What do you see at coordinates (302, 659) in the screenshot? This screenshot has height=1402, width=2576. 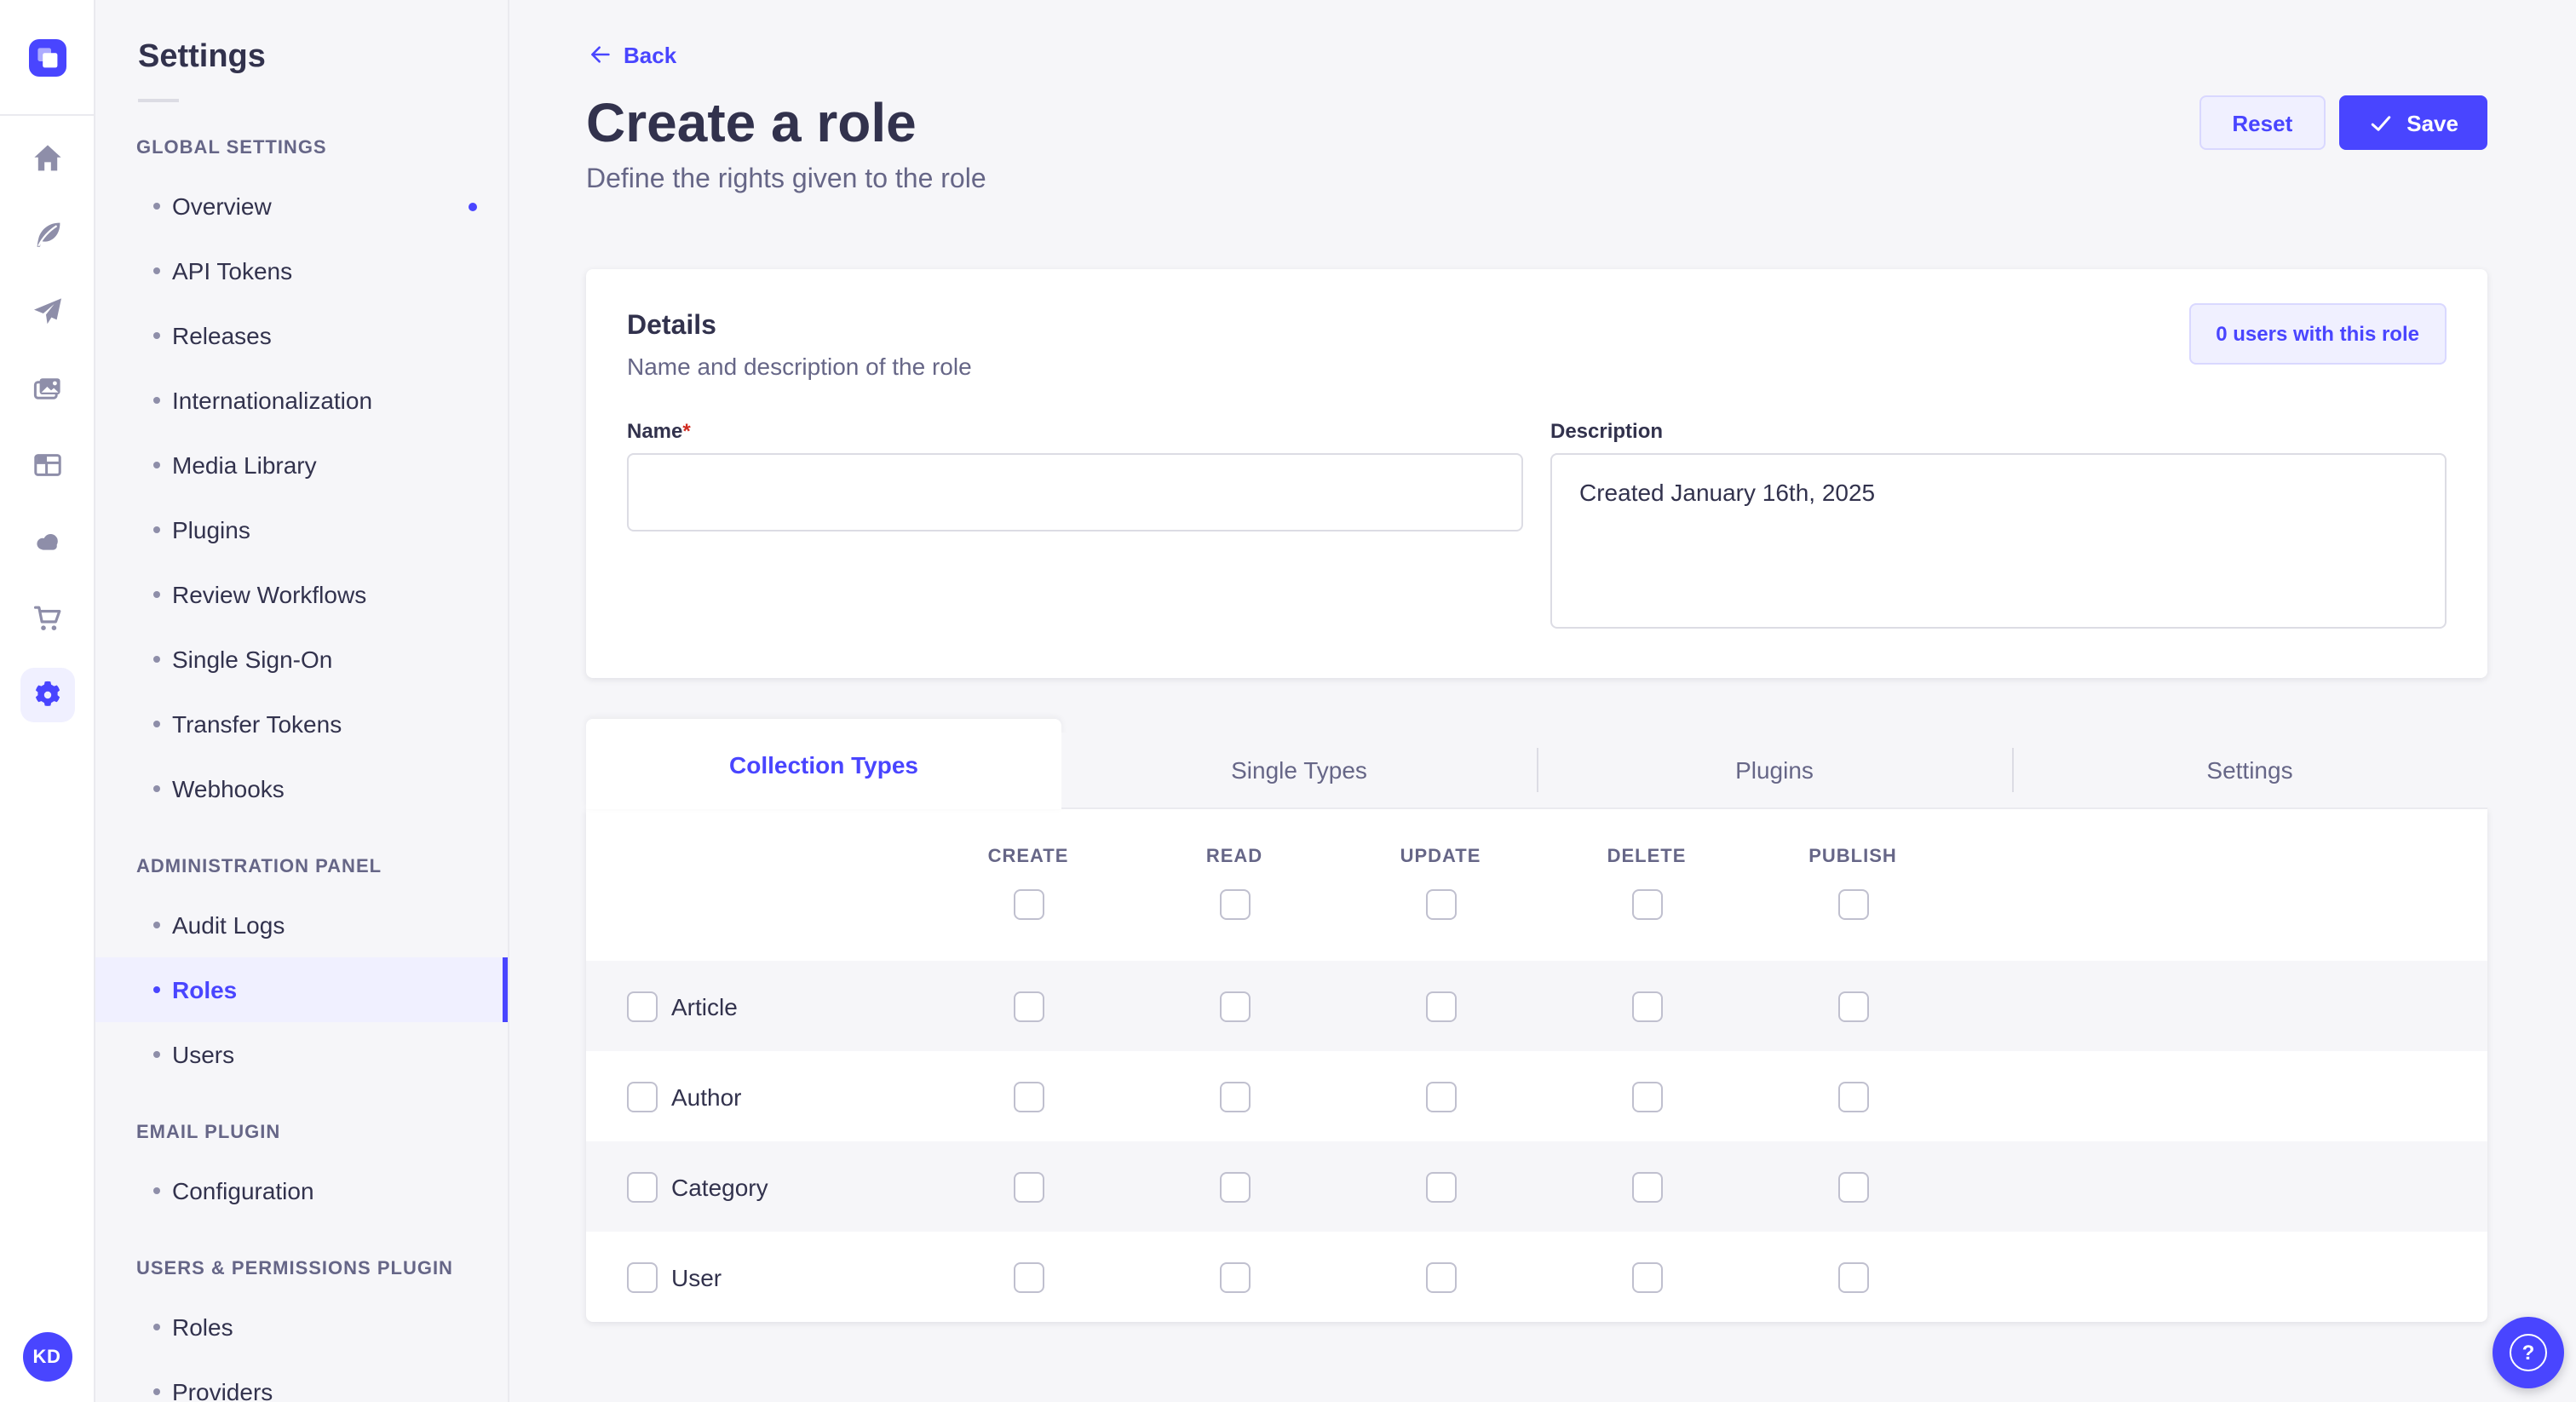 I see `sidebar-item-single-sign-on: Single Sign-On` at bounding box center [302, 659].